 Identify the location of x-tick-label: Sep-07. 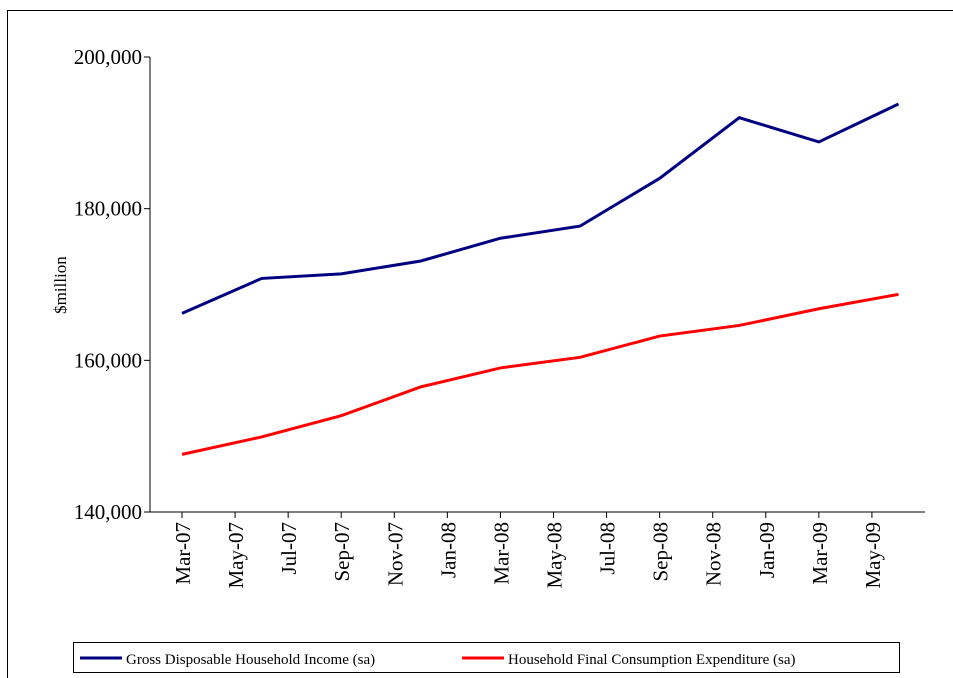
(342, 552).